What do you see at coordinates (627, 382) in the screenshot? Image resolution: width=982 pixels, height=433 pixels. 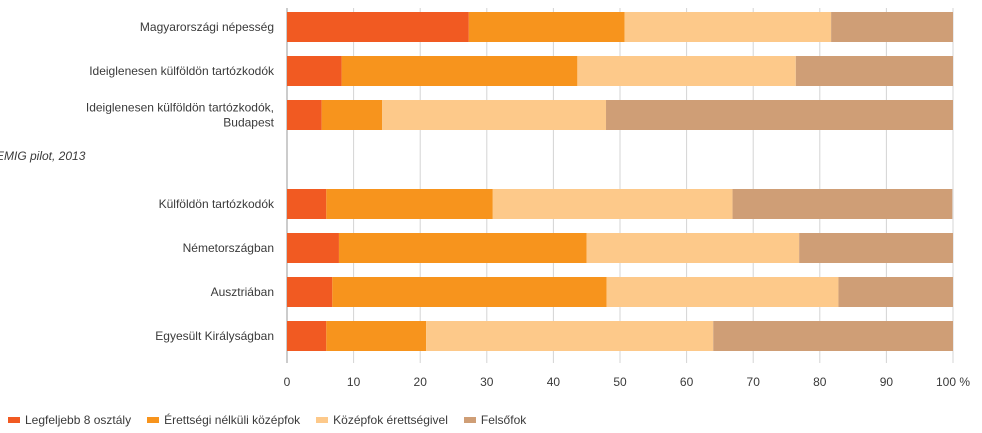 I see `x-axis-ticks: 0 10 20 30 40 50 60 70 80 90 100 %` at bounding box center [627, 382].